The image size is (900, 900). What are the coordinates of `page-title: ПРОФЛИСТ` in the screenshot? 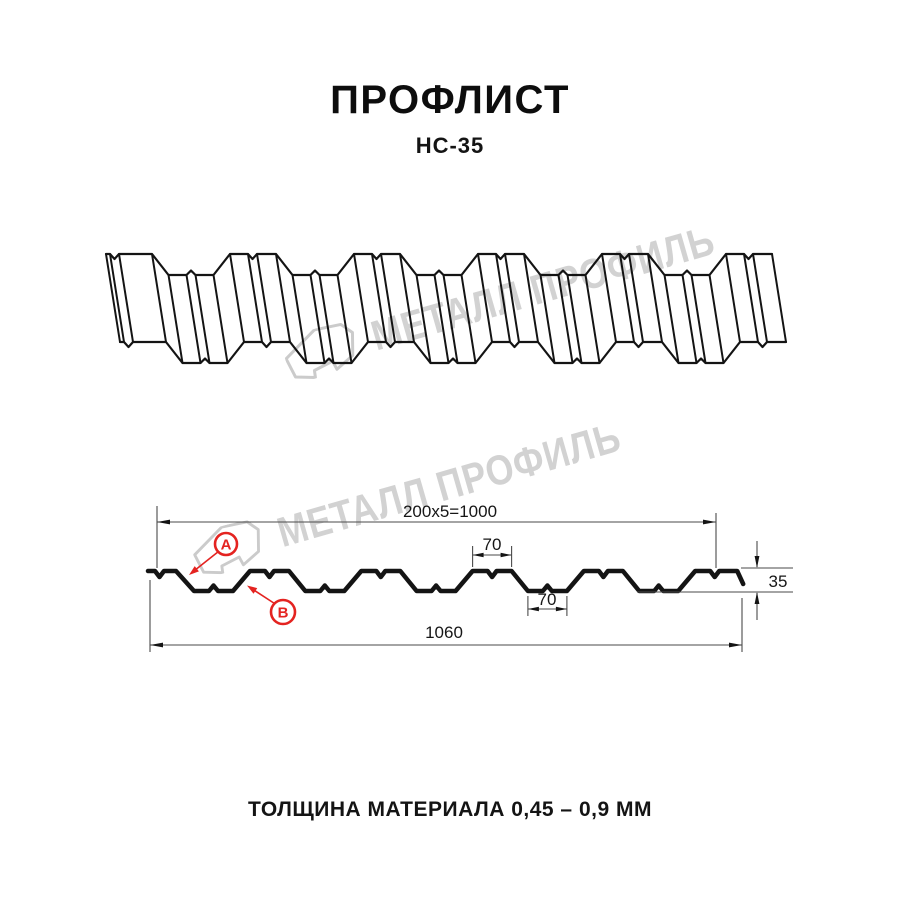 It's located at (450, 100).